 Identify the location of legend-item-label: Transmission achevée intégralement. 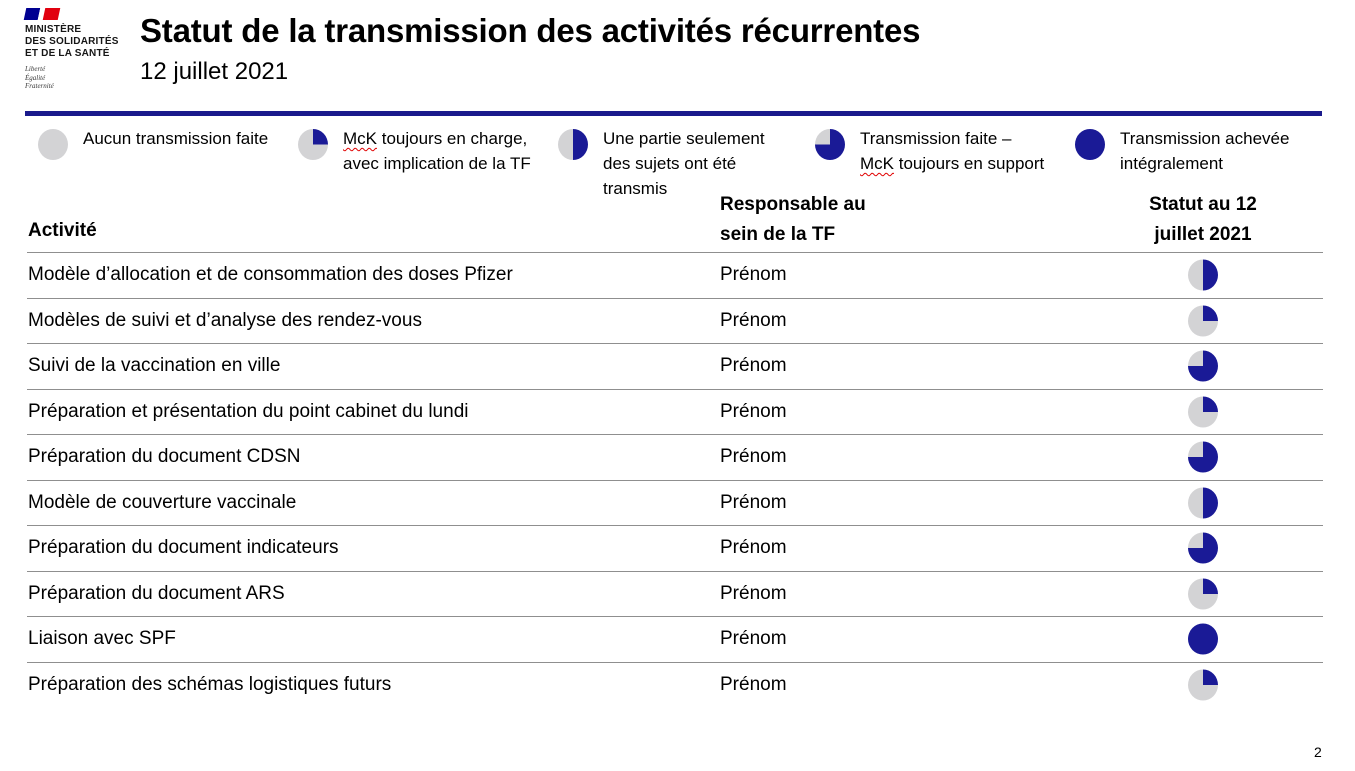
(1205, 151).